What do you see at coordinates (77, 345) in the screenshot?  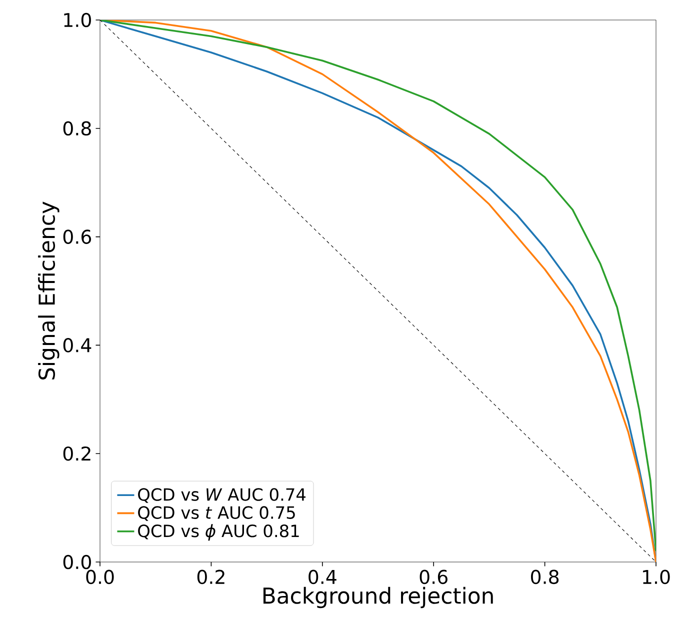 I see `y-tick-label: 0.4` at bounding box center [77, 345].